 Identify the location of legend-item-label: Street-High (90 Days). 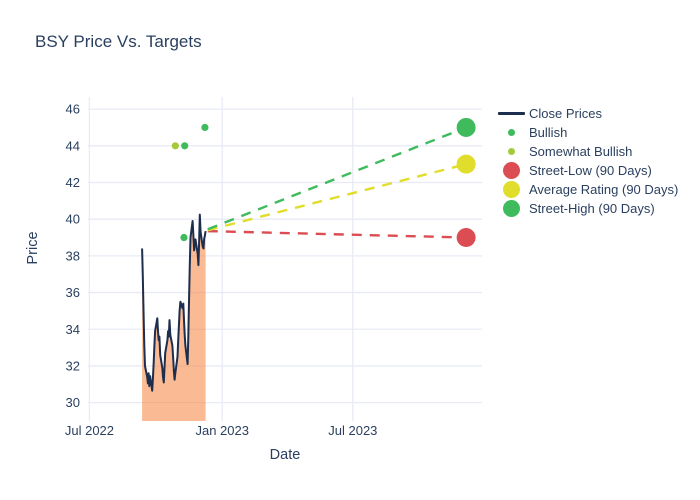
(592, 208).